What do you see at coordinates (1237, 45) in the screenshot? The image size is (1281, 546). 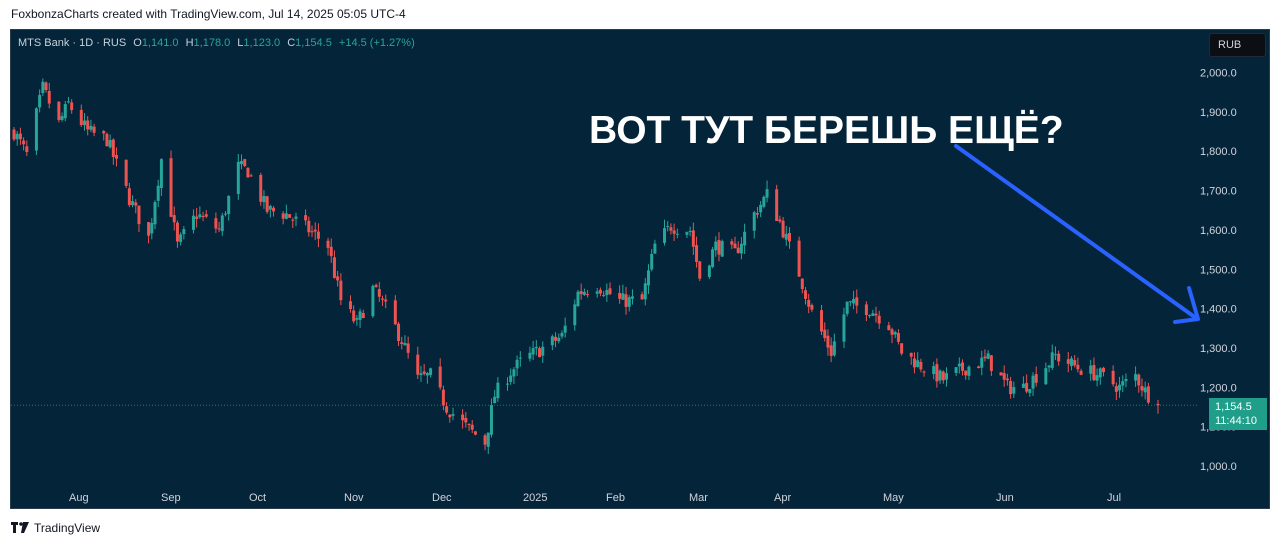 I see `currency-button: RUB` at bounding box center [1237, 45].